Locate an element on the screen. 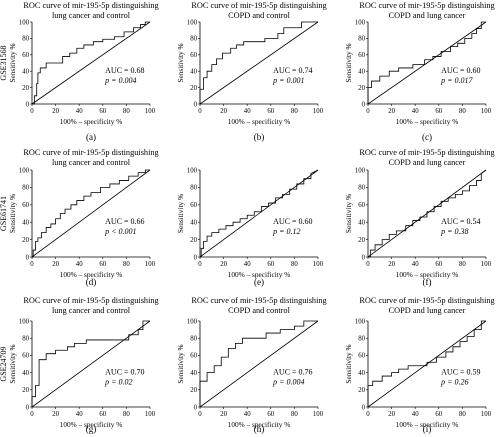 Image resolution: width=500 pixels, height=437 pixels. panel-label: (d) is located at coordinates (91, 282).